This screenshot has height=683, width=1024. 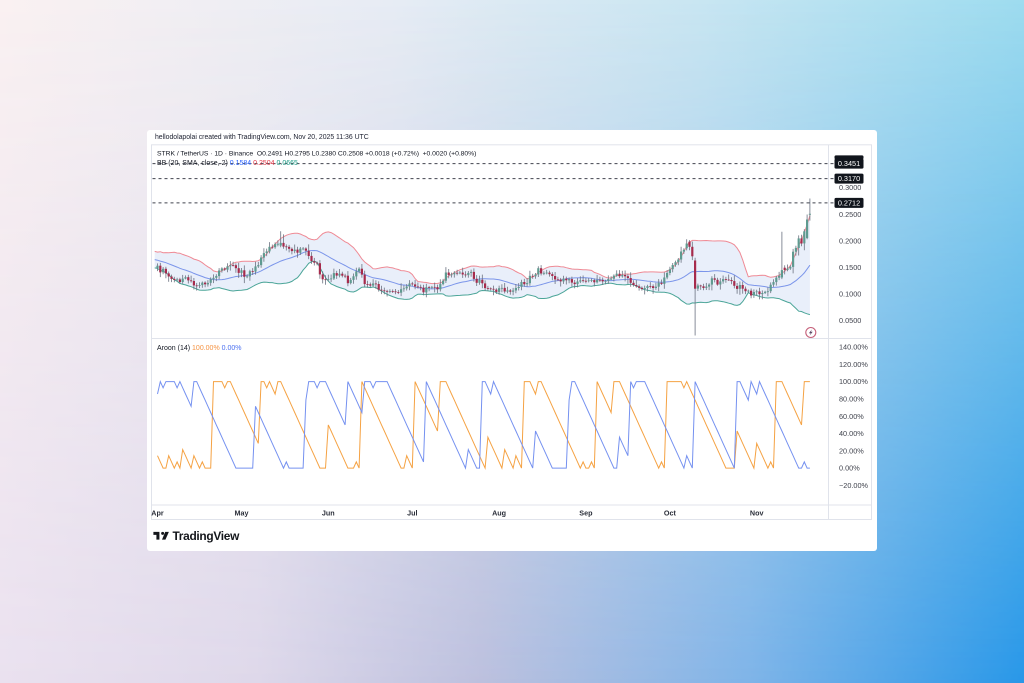 What do you see at coordinates (851, 399) in the screenshot?
I see `svg-text: 80.00%` at bounding box center [851, 399].